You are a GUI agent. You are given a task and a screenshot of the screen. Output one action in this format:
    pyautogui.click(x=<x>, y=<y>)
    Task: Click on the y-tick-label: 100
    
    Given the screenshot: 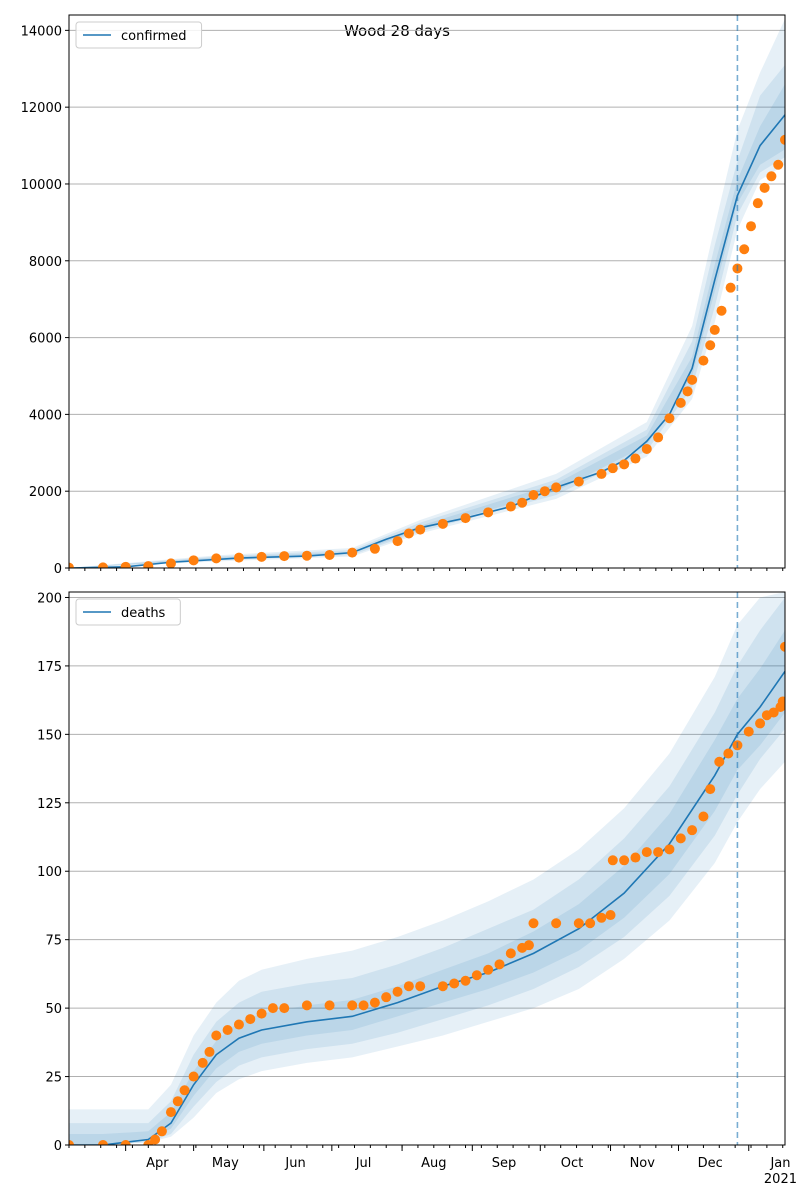 What is the action you would take?
    pyautogui.click(x=49, y=872)
    